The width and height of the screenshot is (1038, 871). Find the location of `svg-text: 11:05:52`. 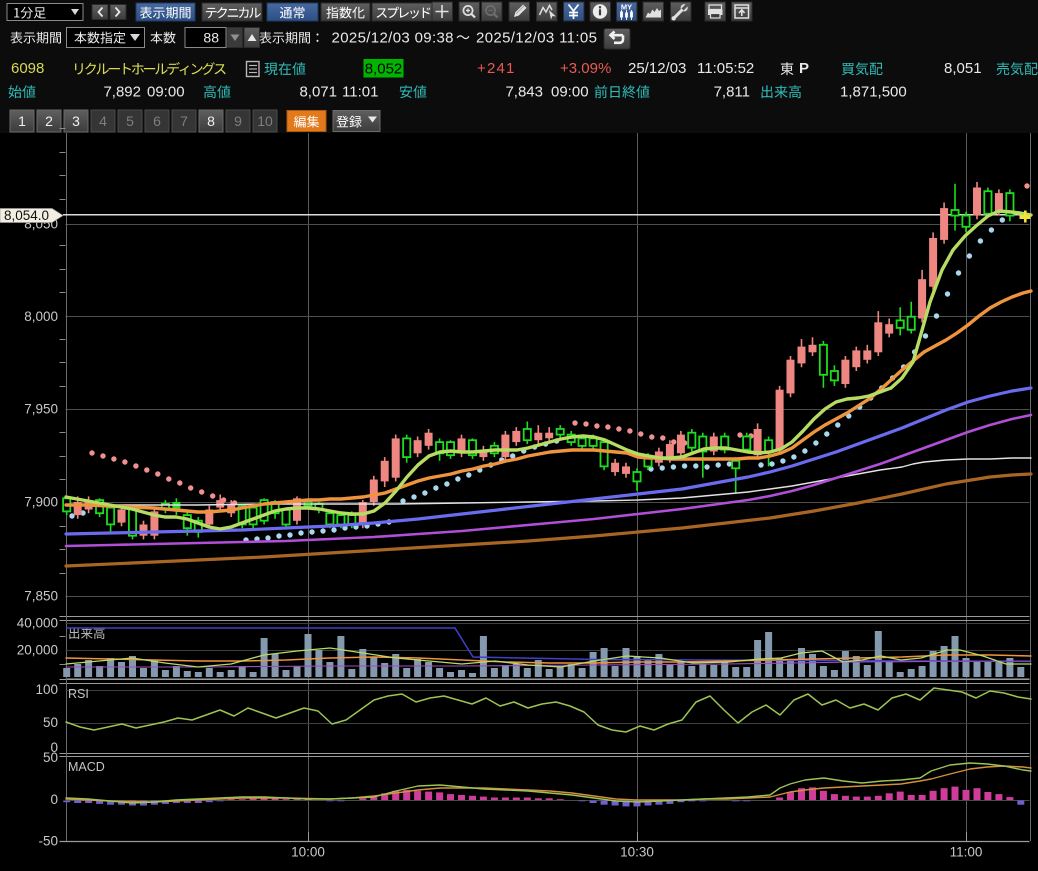

svg-text: 11:05:52 is located at coordinates (725, 68).